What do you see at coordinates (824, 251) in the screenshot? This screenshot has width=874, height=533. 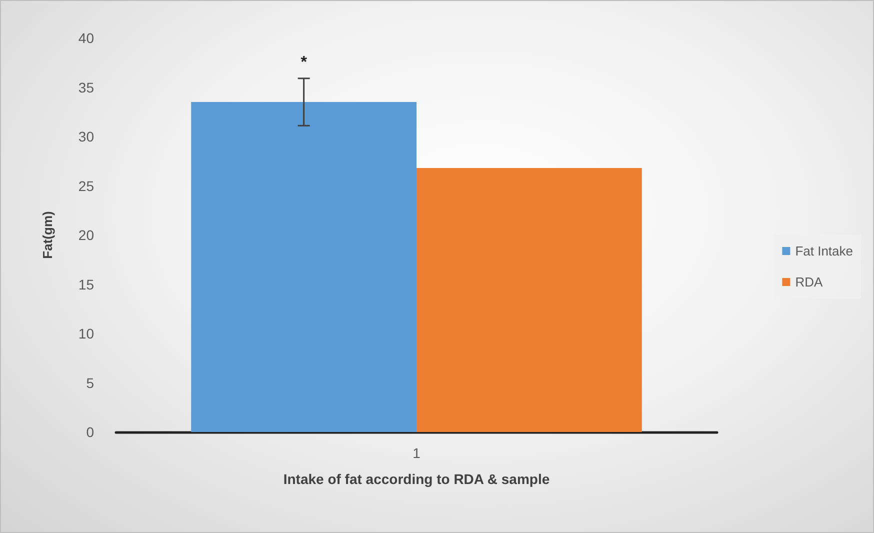 I see `legend-label: Fat Intake` at bounding box center [824, 251].